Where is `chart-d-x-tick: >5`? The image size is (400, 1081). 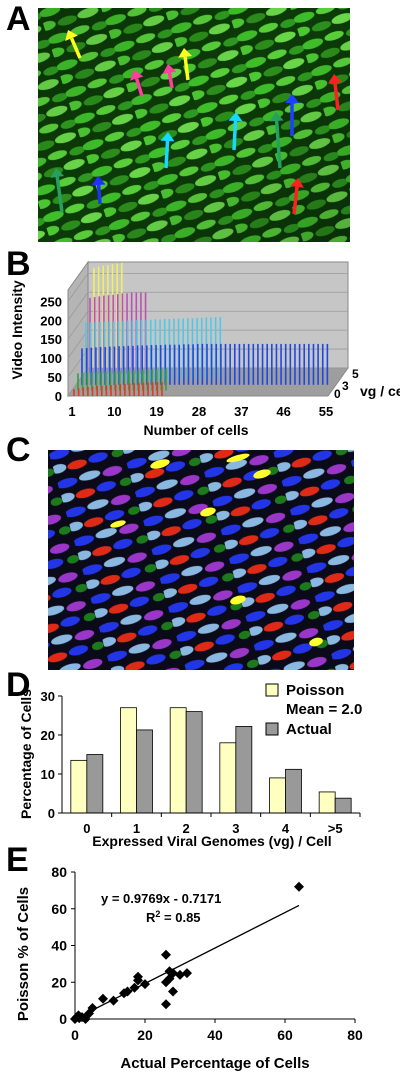
chart-d-x-tick: >5 is located at coordinates (335, 828).